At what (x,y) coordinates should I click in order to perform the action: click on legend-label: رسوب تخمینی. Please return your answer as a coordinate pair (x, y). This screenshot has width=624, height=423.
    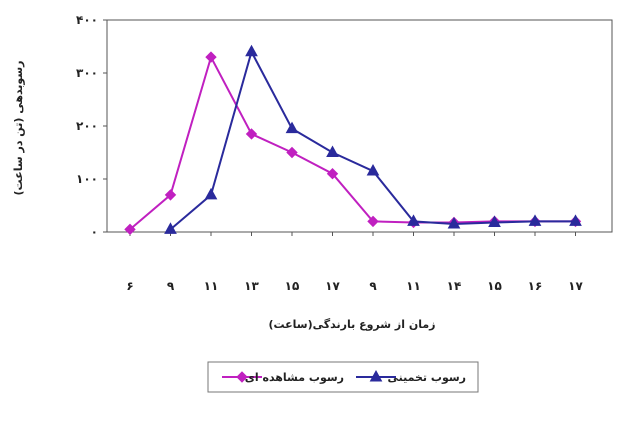
    Looking at the image, I should click on (427, 377).